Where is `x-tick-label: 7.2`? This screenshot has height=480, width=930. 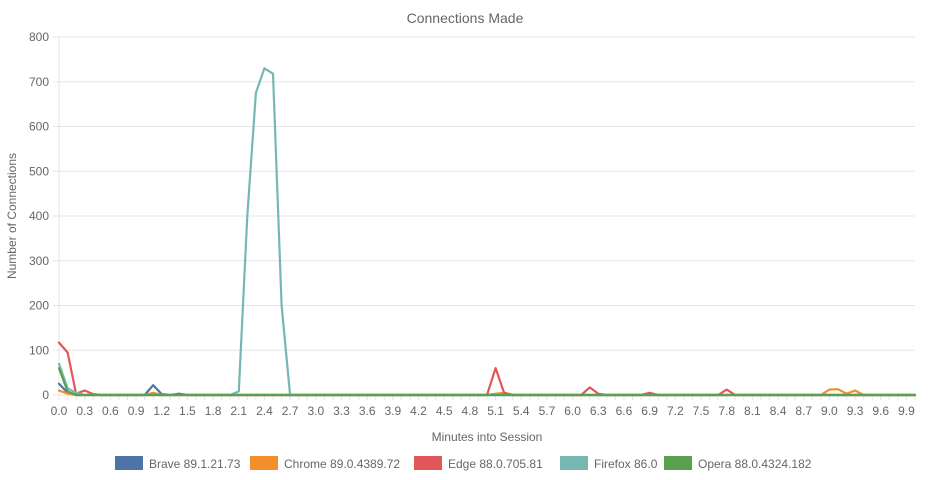
x-tick-label: 7.2 is located at coordinates (675, 411).